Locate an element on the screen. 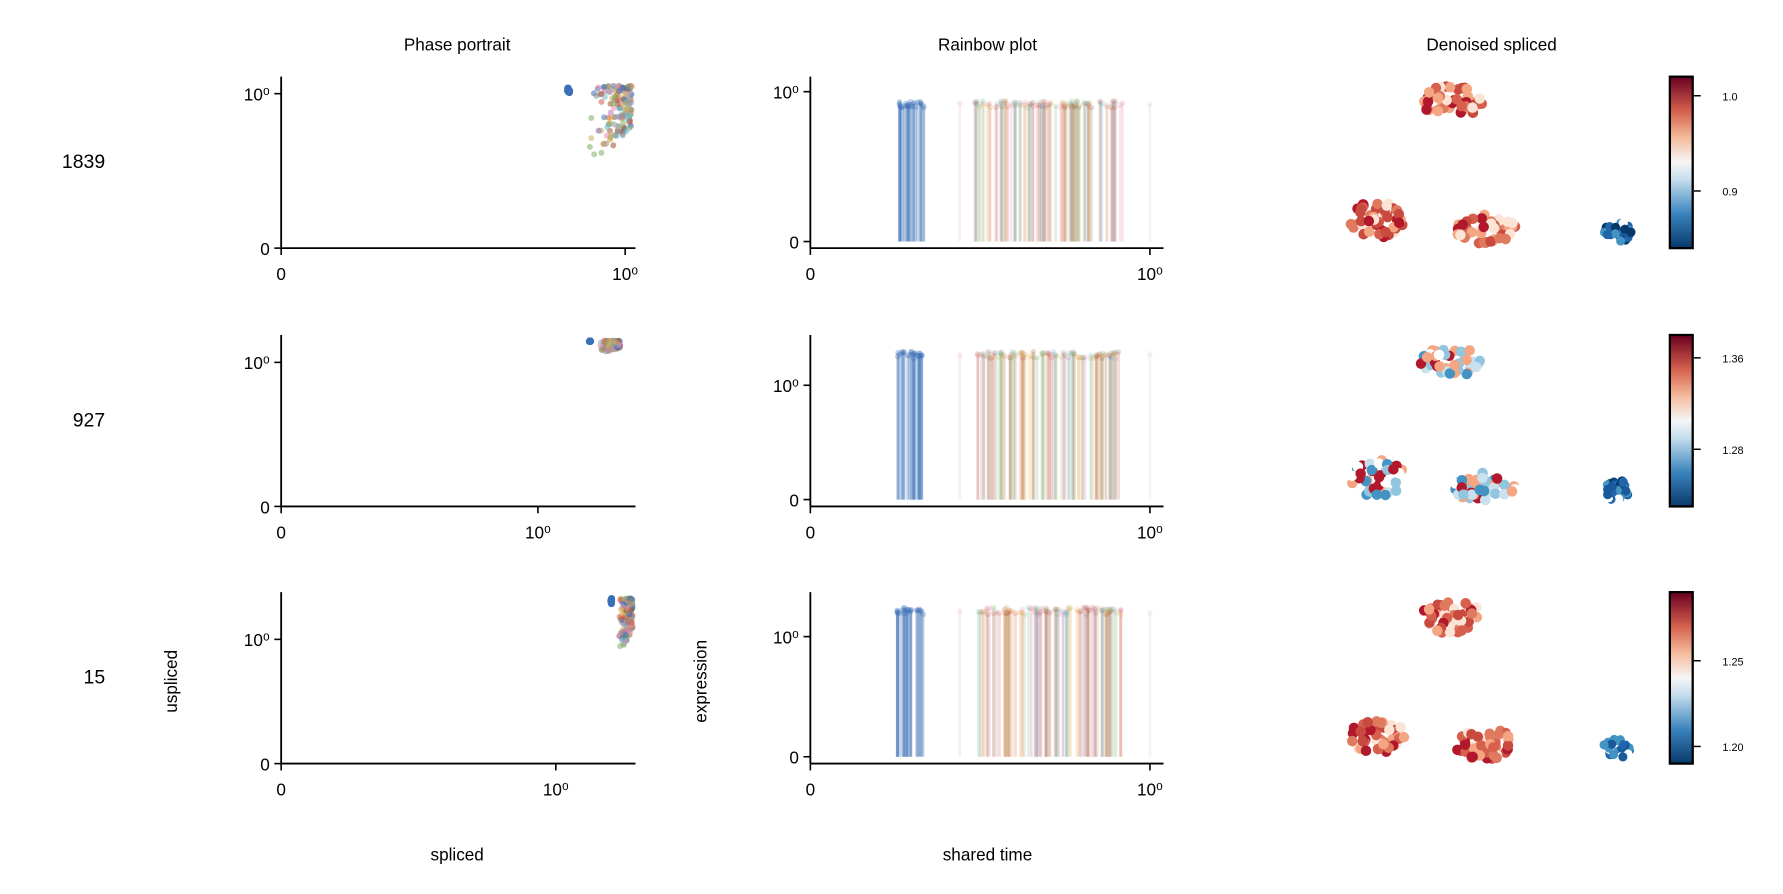  rainbow-plot-title: Rainbow plot is located at coordinates (987, 44).